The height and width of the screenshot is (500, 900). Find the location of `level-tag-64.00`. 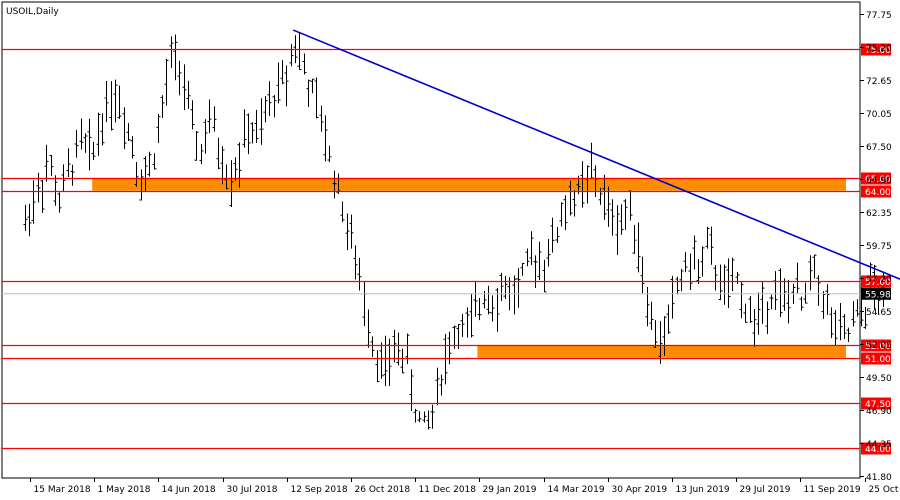

level-tag-64.00 is located at coordinates (876, 191).